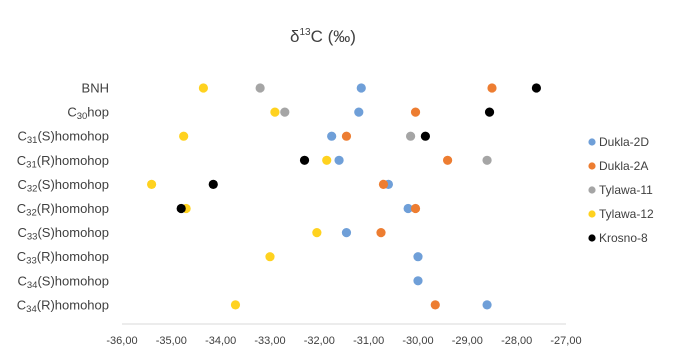 The height and width of the screenshot is (353, 686). What do you see at coordinates (63, 186) in the screenshot?
I see `category-label-c32-s-homohop: C32(S)homohop` at bounding box center [63, 186].